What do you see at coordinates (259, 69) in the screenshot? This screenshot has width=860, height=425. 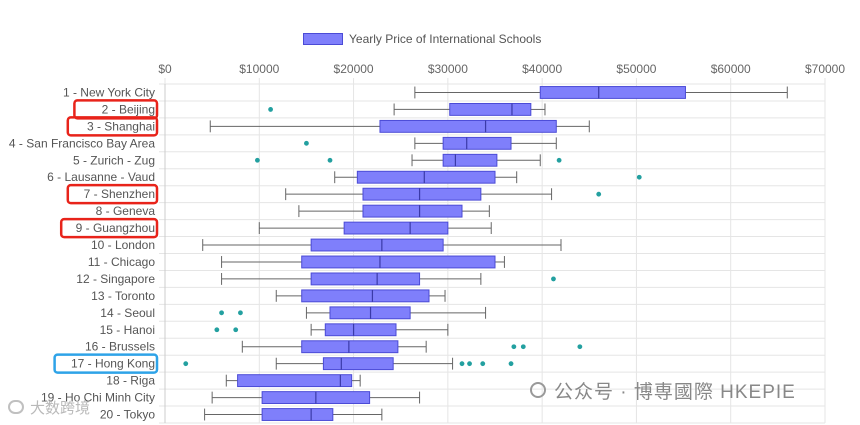 I see `x-tick-label: $10000` at bounding box center [259, 69].